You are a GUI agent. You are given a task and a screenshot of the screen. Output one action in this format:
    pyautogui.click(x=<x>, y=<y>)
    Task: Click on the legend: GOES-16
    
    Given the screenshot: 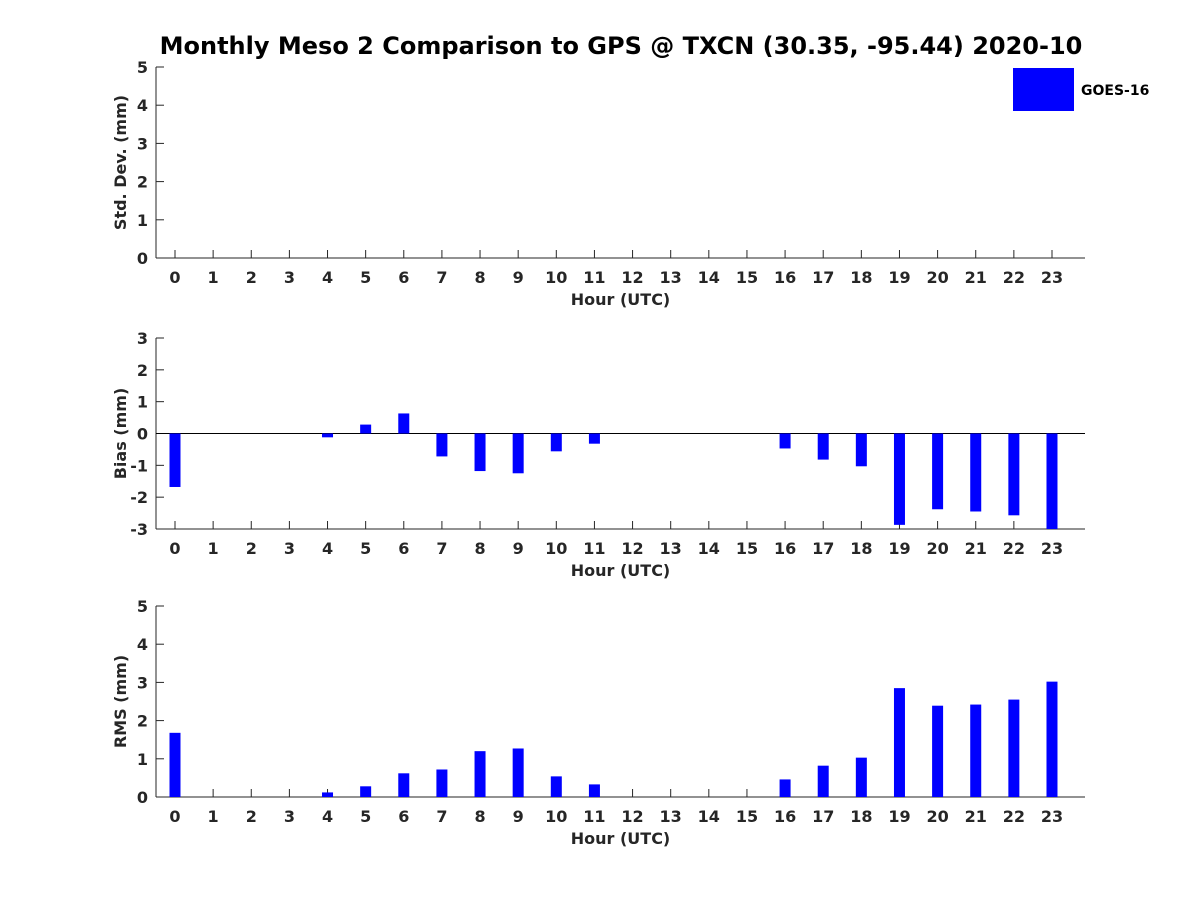 What is the action you would take?
    pyautogui.click(x=1081, y=89)
    